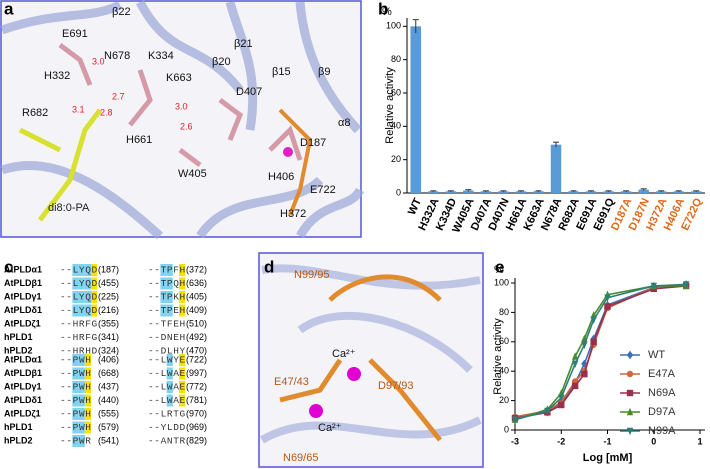 The image size is (710, 469). I want to click on sequence: --TFEH, so click(166, 324).